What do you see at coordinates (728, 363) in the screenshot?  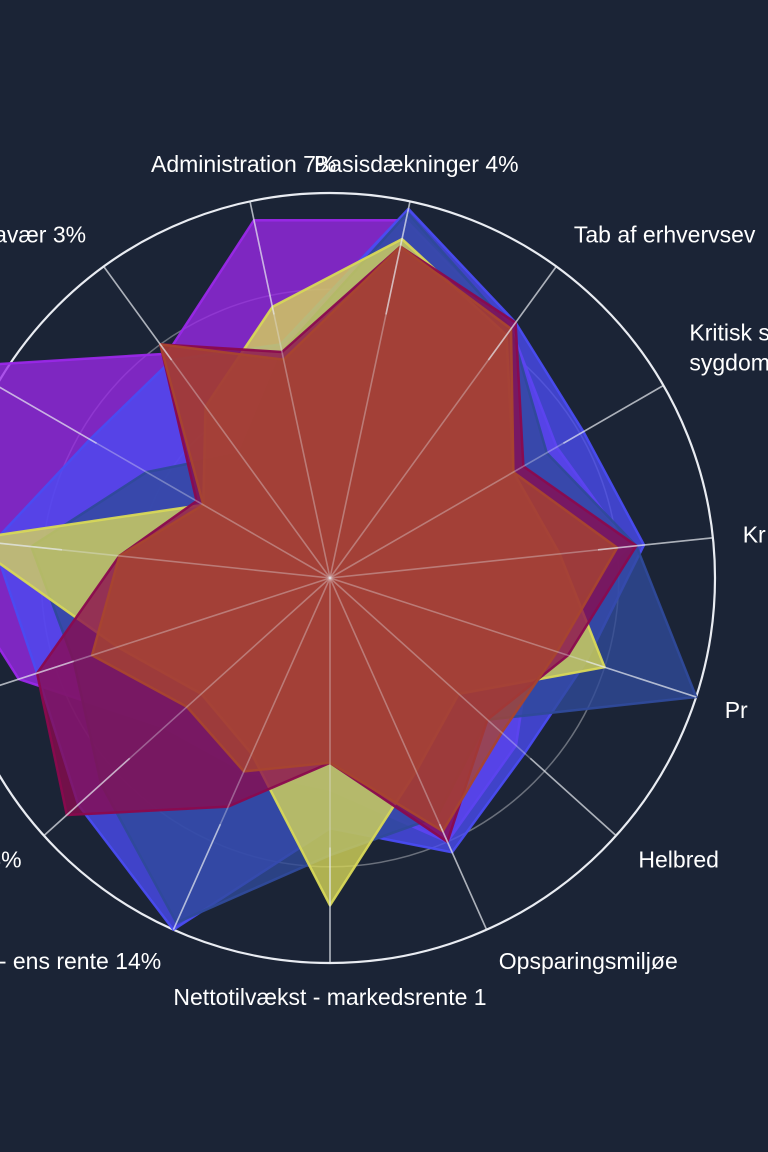 I see `axis-label: sygdom` at bounding box center [728, 363].